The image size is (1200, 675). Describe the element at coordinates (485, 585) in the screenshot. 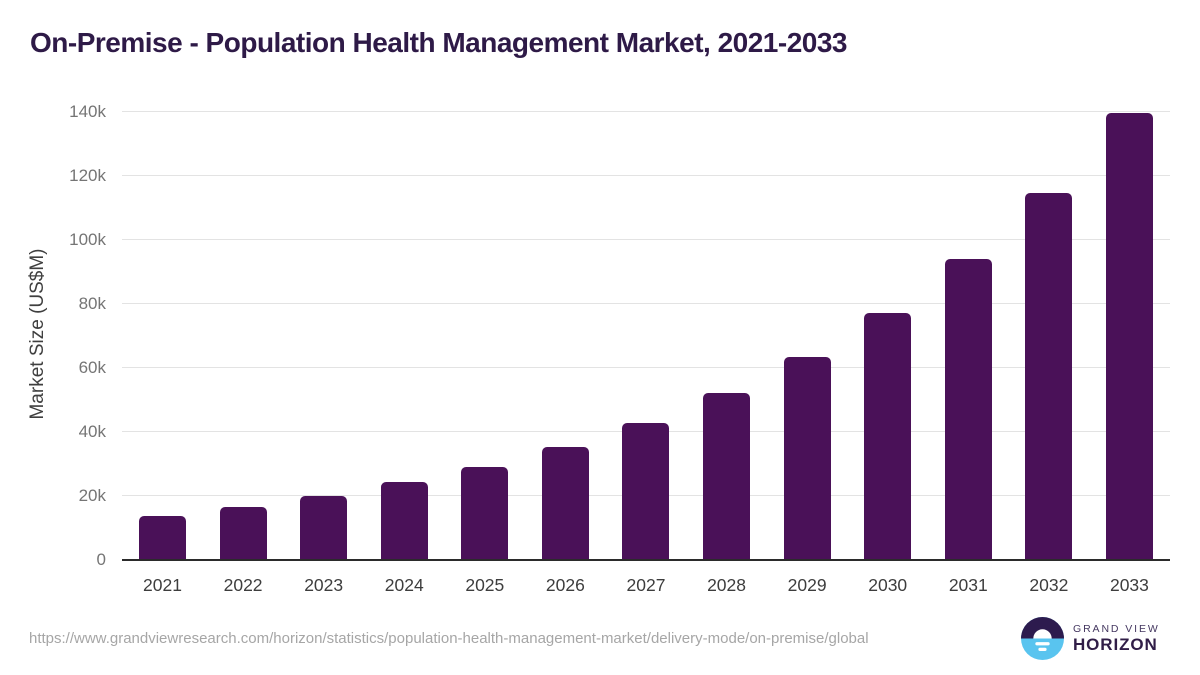

I see `x-tick-label: 2025` at that location.